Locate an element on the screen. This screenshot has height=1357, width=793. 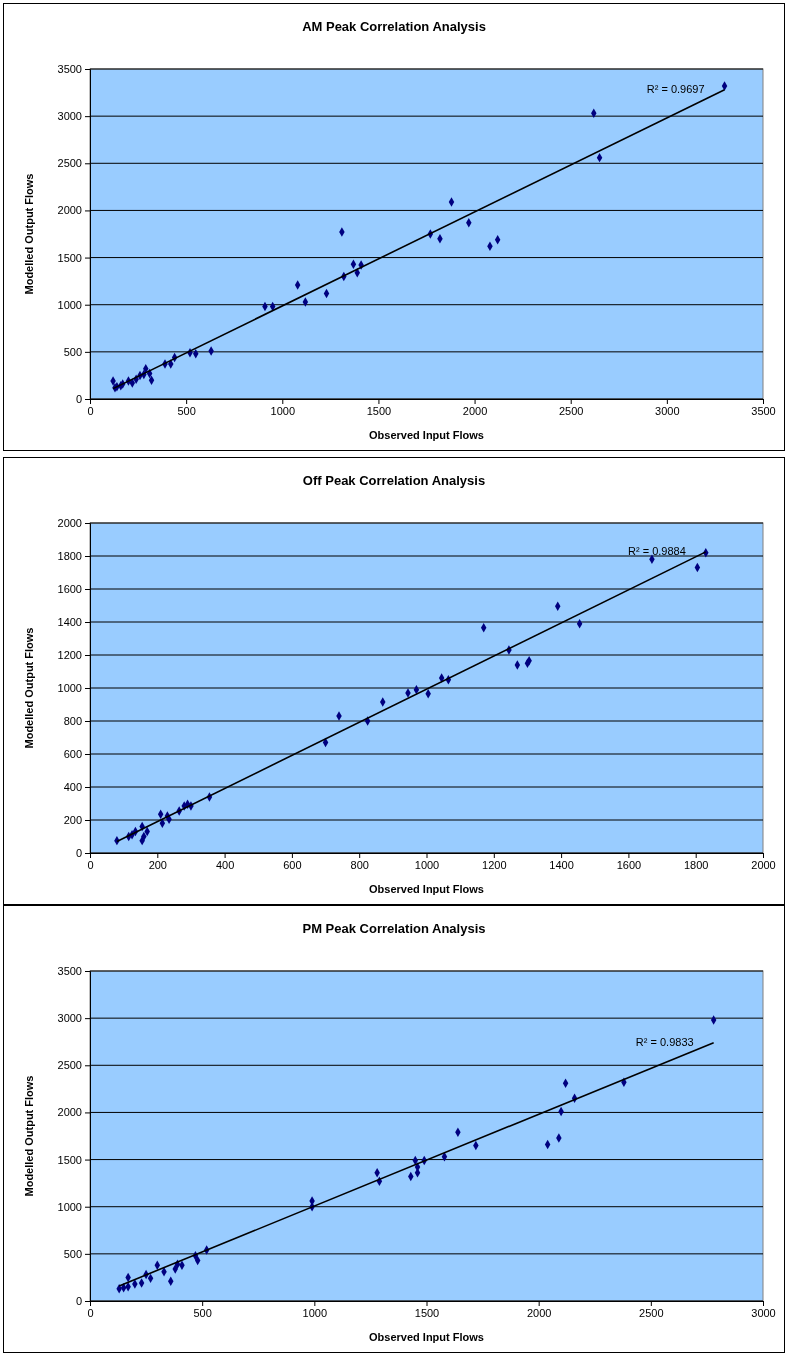
annotation: R² = 0.9697 is located at coordinates (675, 88).